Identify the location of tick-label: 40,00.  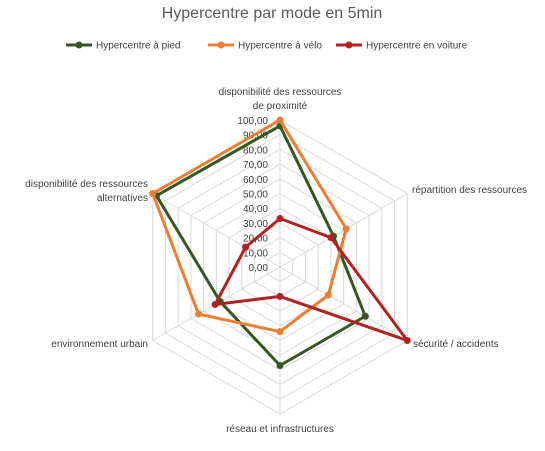
(255, 209).